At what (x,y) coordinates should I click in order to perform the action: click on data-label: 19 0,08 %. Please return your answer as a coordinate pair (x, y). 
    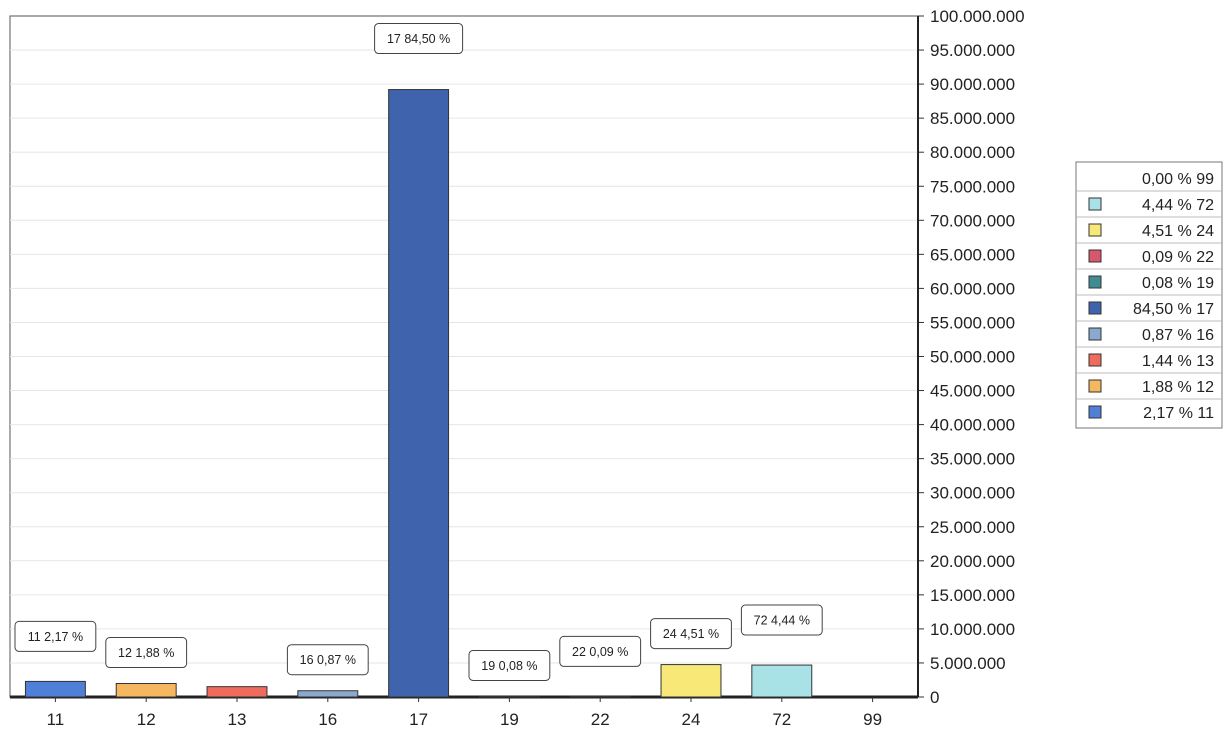
    Looking at the image, I should click on (509, 665).